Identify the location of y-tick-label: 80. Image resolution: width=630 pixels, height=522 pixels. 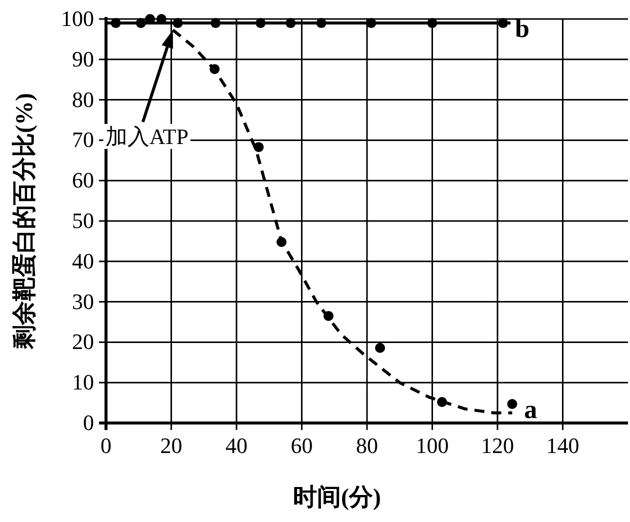
(83, 99).